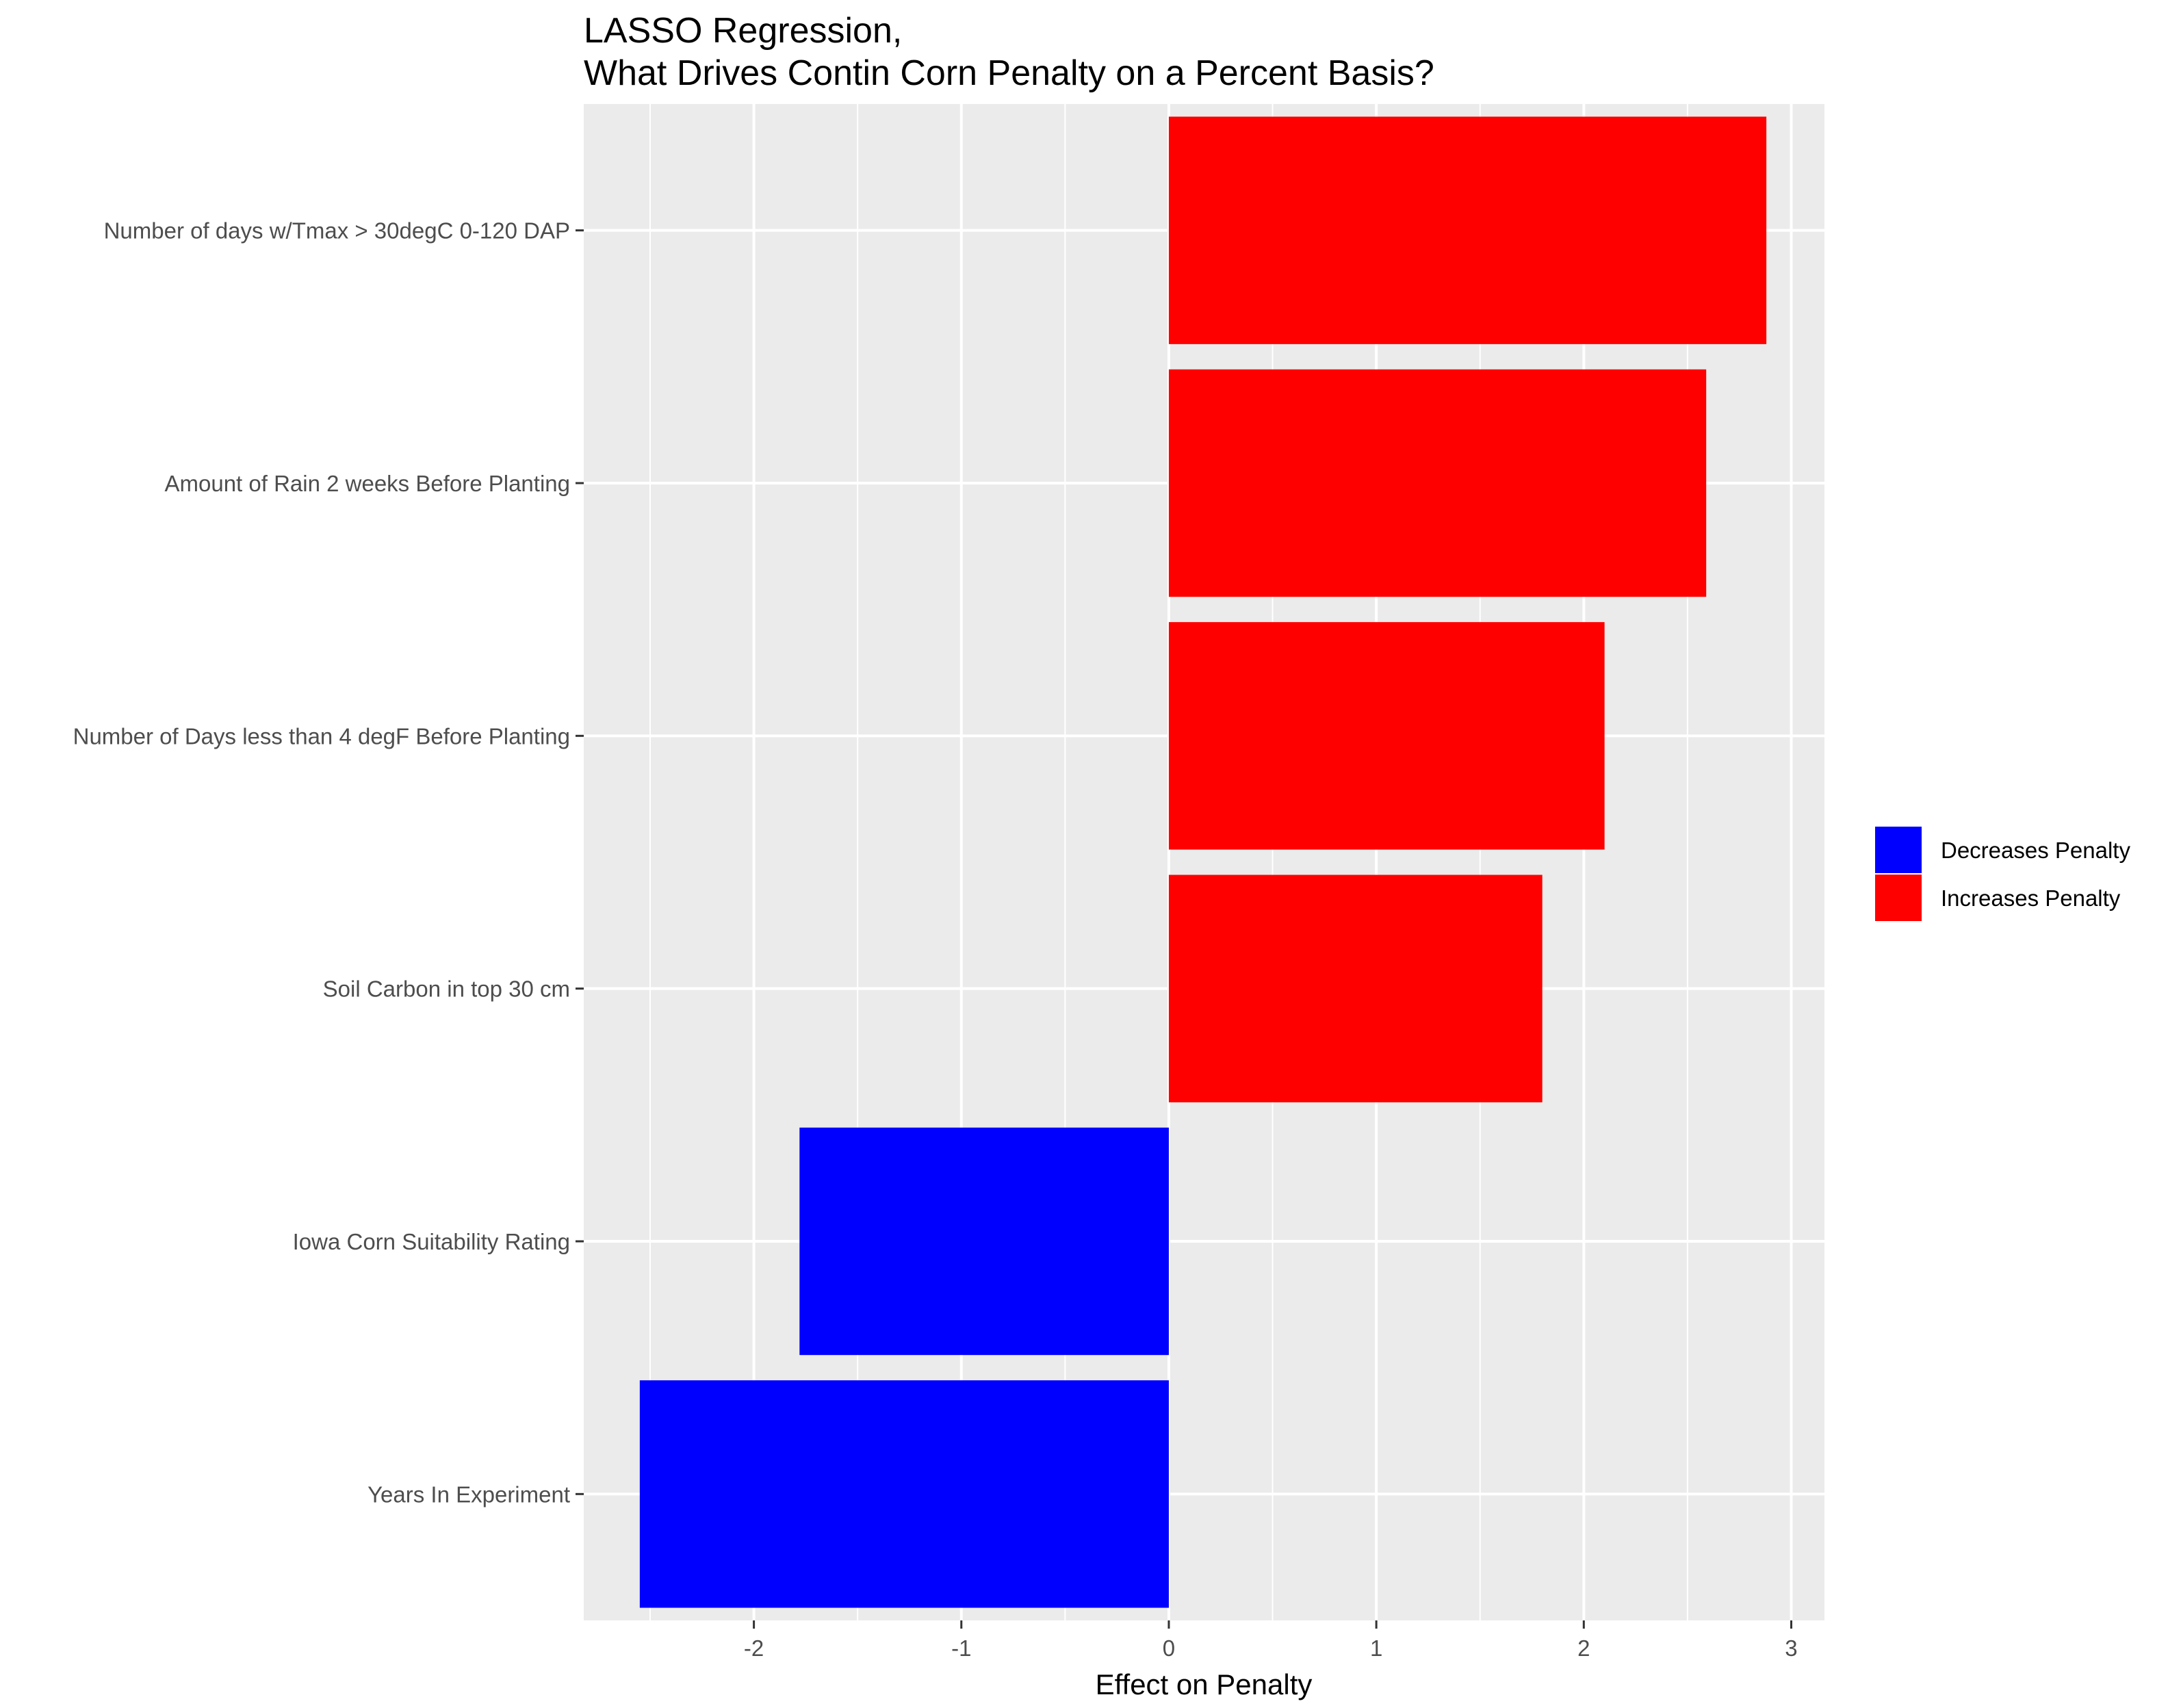 Image resolution: width=2168 pixels, height=1708 pixels. Describe the element at coordinates (1271, 1640) in the screenshot. I see `x-axis: -2 -1 0 1 2 3` at that location.